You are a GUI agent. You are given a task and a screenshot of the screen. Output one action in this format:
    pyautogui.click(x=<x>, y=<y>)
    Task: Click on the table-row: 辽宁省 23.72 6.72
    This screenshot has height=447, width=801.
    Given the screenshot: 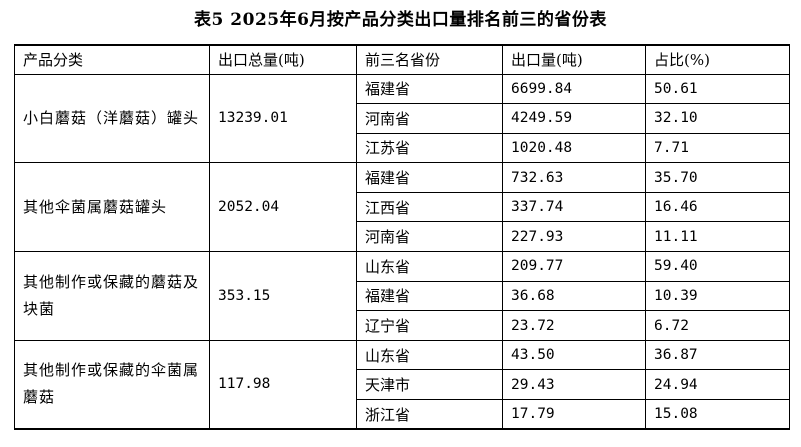 What is the action you would take?
    pyautogui.click(x=402, y=325)
    